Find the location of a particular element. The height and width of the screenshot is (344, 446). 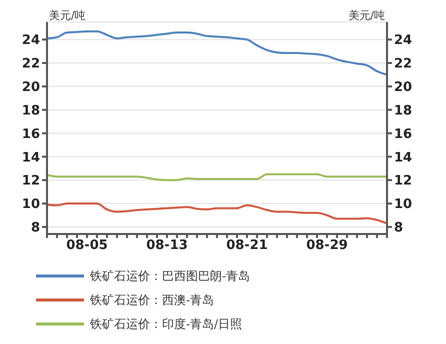

legend-label: 铁矿石运价：西澳-青岛 is located at coordinates (152, 300).